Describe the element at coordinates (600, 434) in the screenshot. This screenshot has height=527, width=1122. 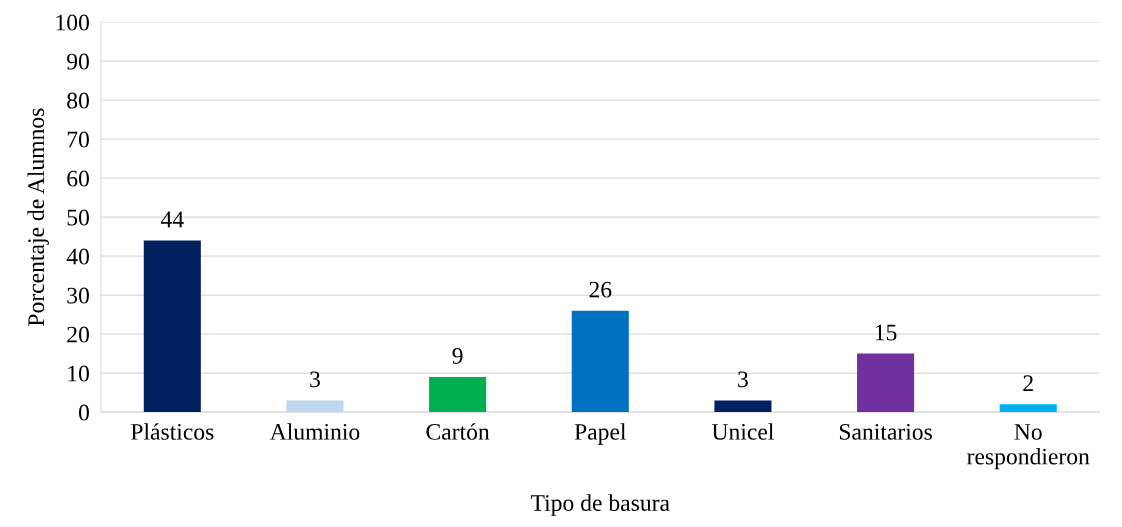
I see `x-tick-label: Papel` at that location.